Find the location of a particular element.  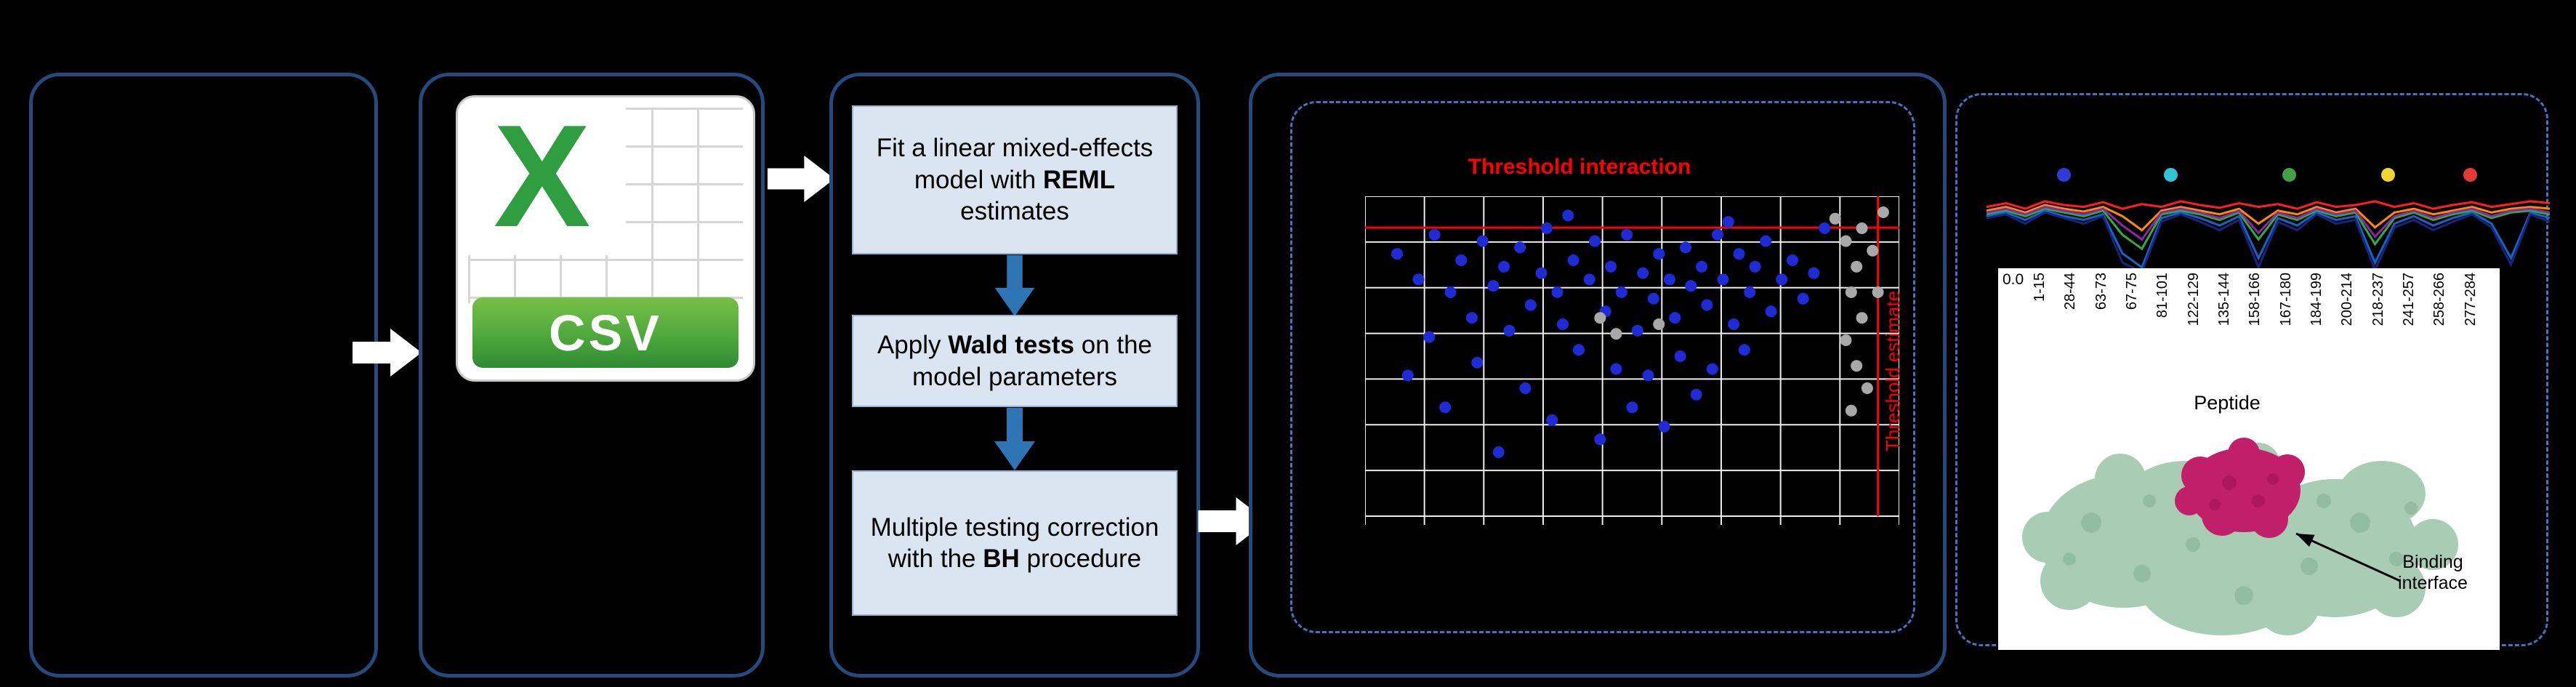

csv-label: CSV is located at coordinates (605, 332).